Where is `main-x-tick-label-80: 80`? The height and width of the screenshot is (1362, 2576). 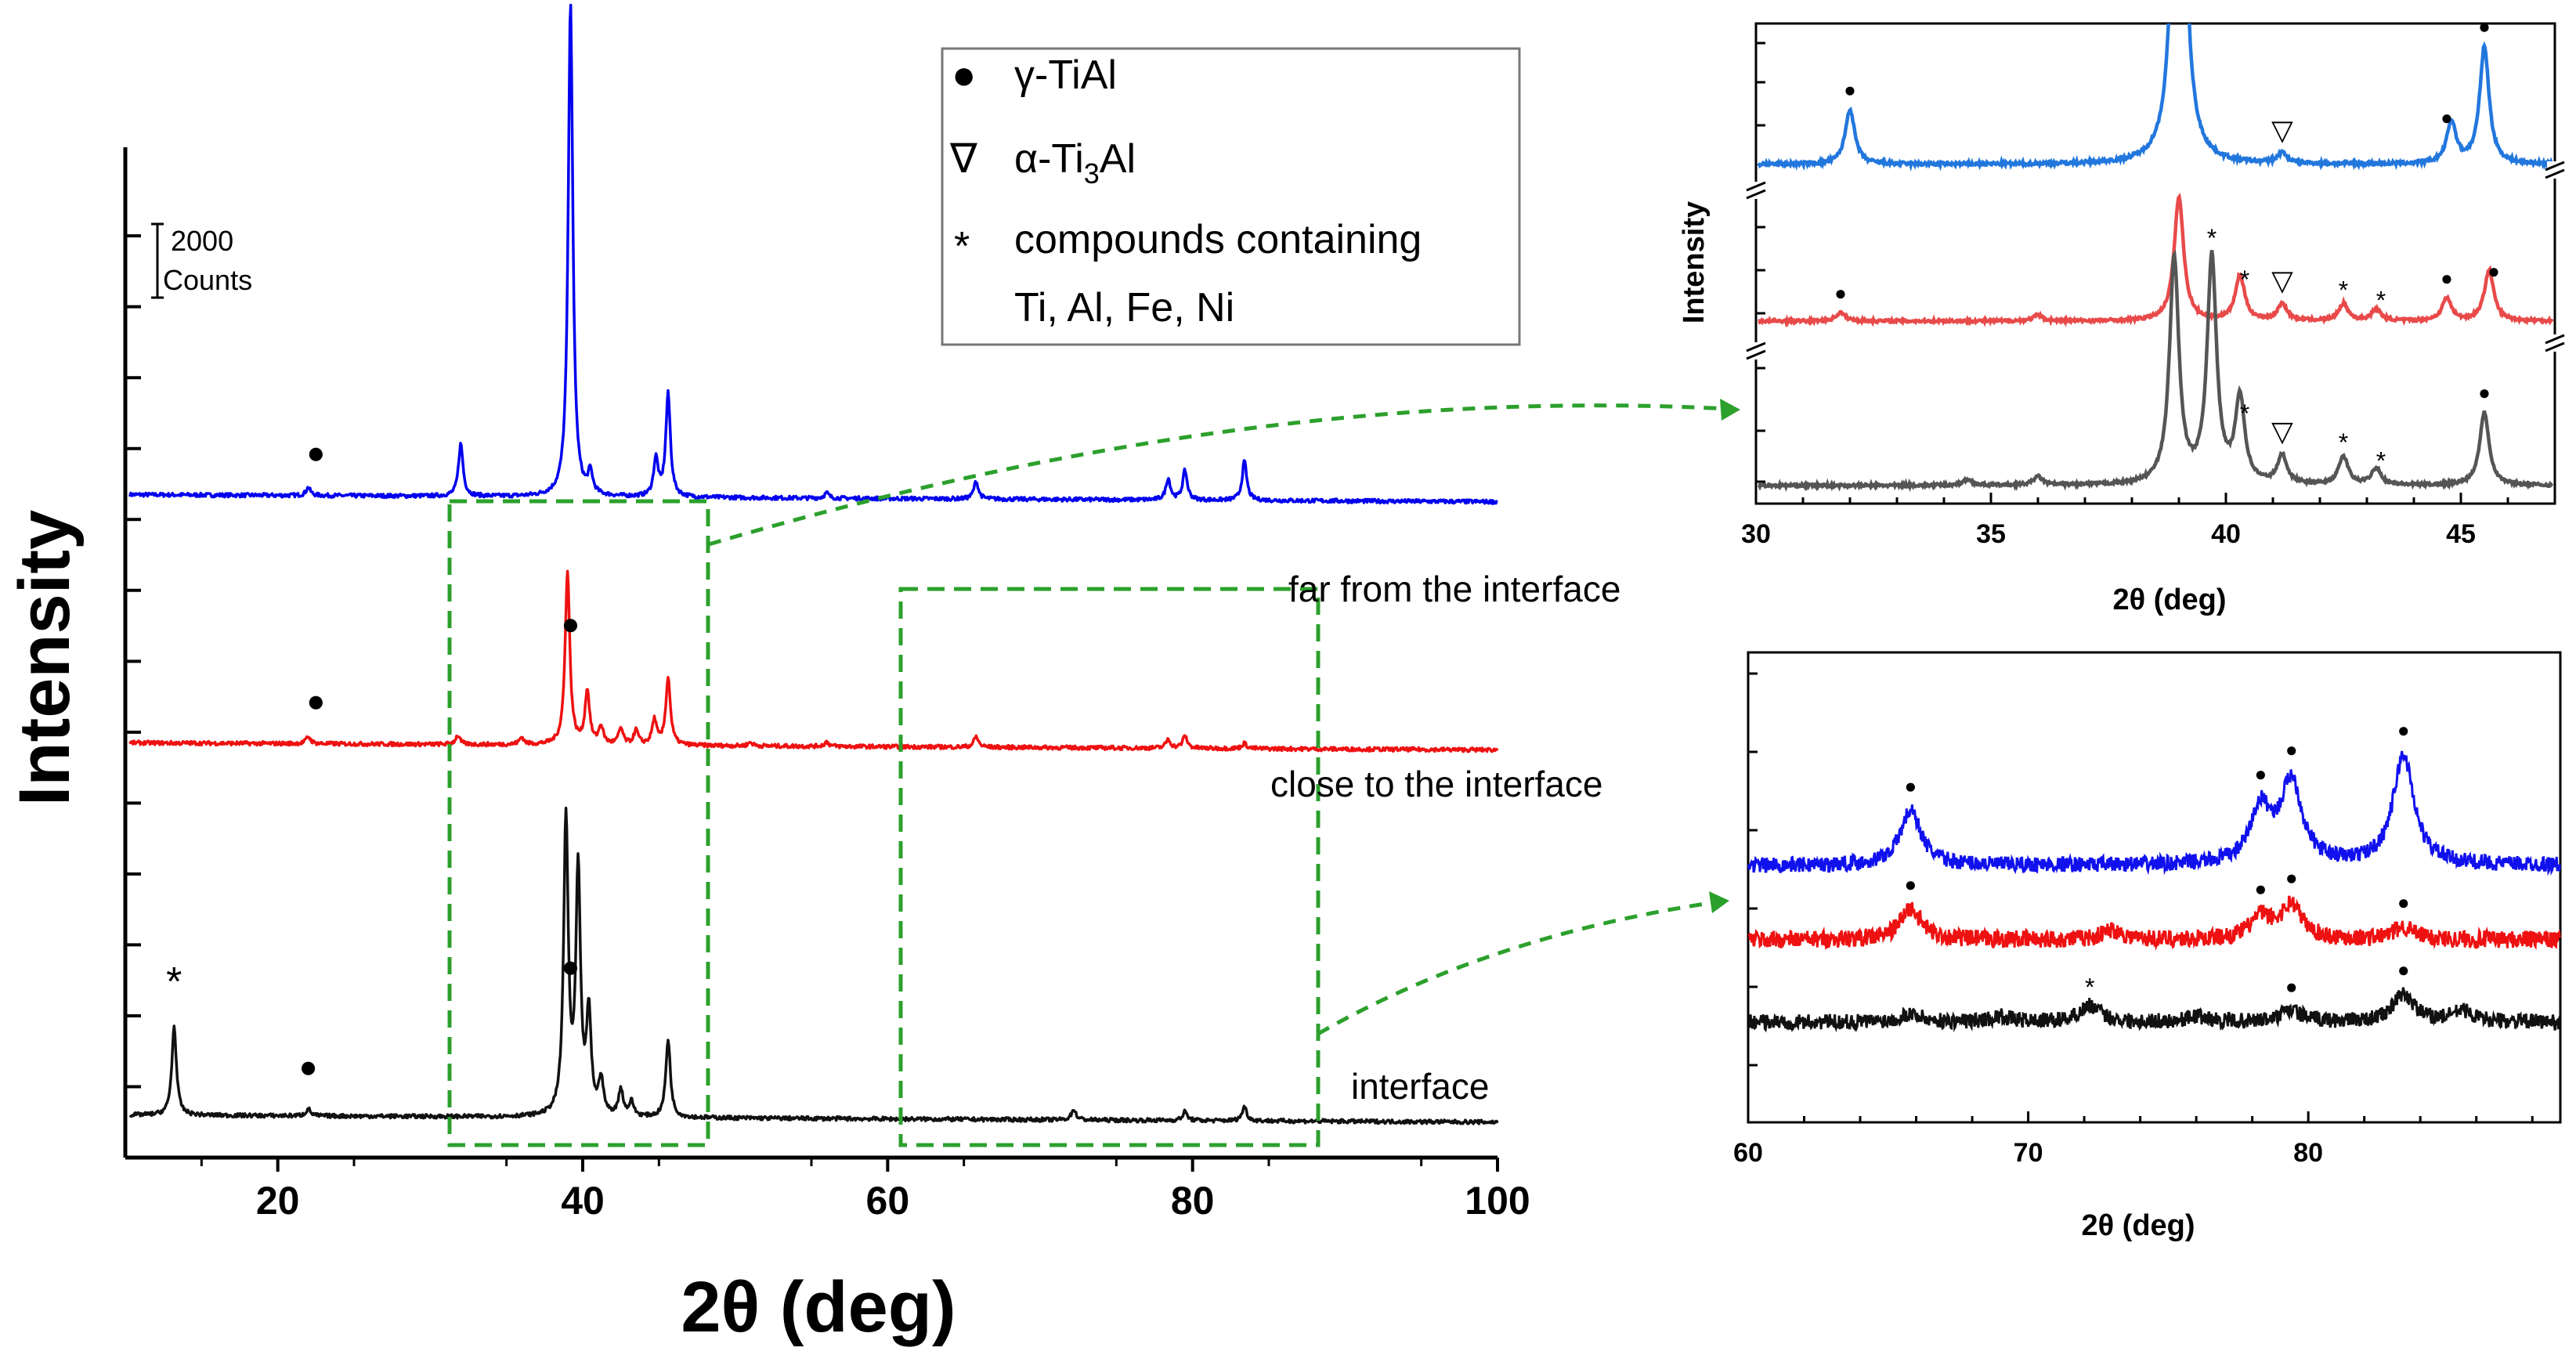 main-x-tick-label-80: 80 is located at coordinates (1193, 1201).